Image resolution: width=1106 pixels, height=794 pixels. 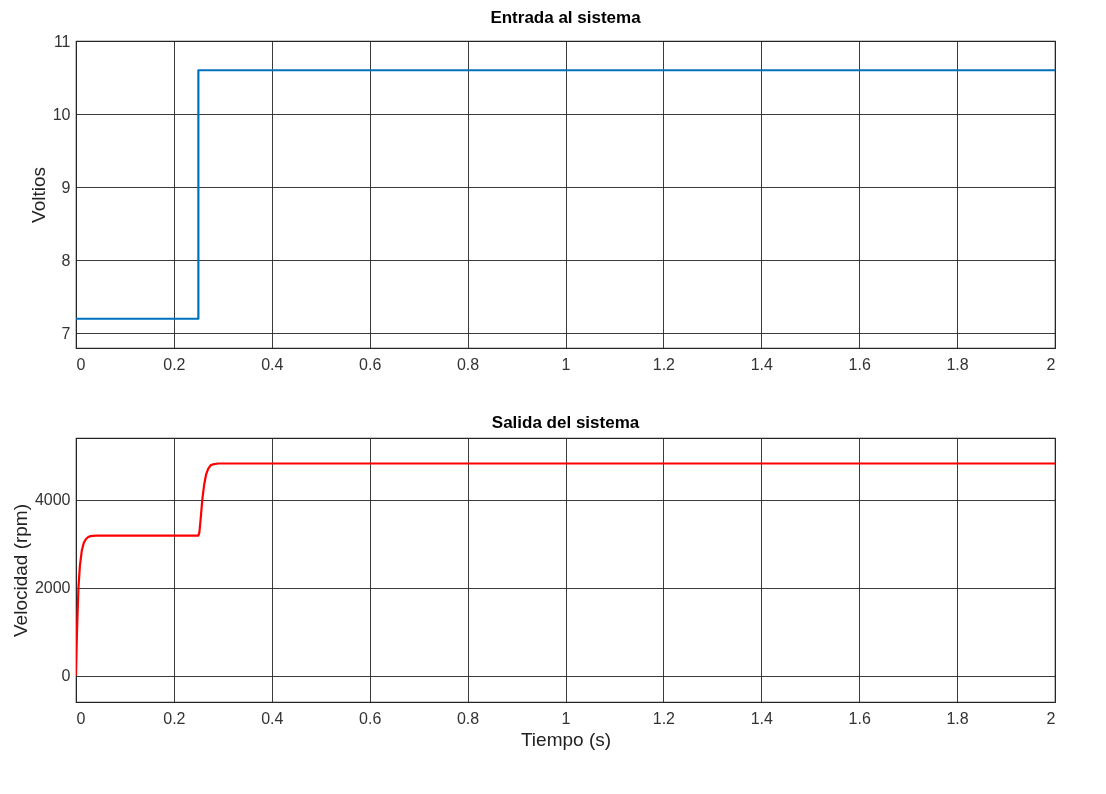 I want to click on y-axis-title: Voltios, so click(x=38, y=195).